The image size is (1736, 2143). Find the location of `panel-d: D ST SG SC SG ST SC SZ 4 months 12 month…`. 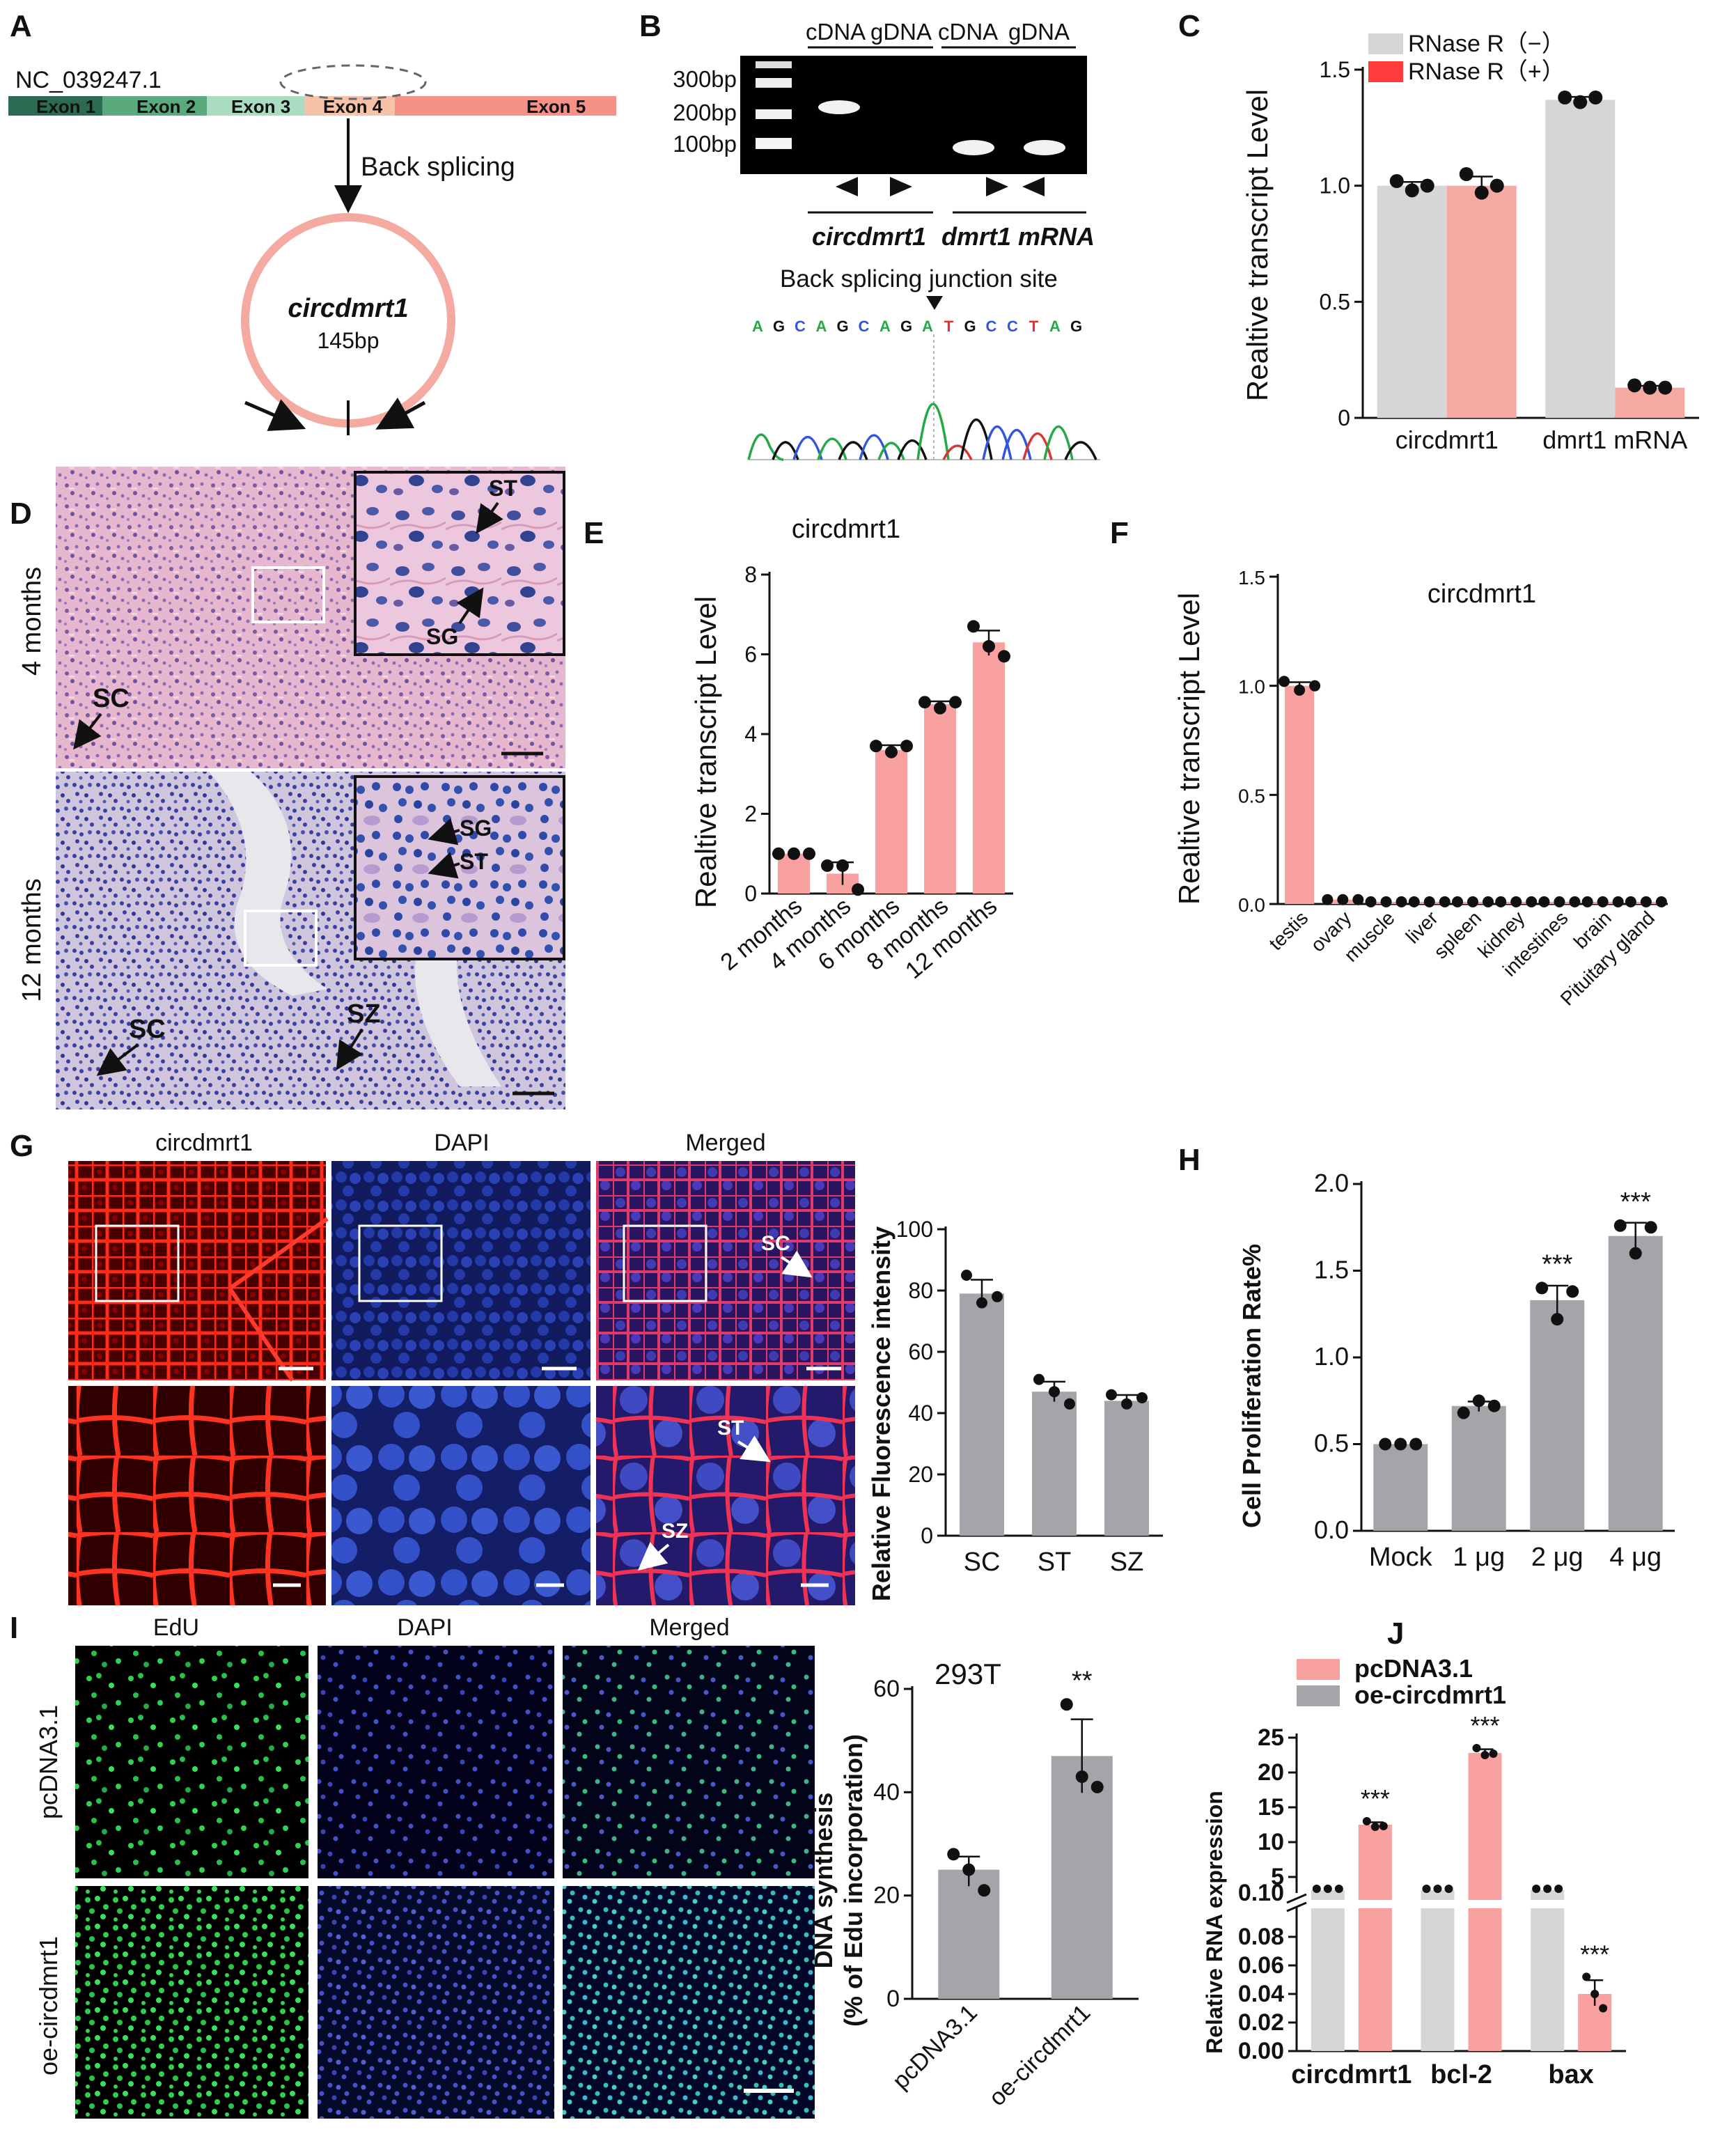

panel-d: D ST SG SC SG ST SC SZ 4 months 12 month… is located at coordinates (287, 788).